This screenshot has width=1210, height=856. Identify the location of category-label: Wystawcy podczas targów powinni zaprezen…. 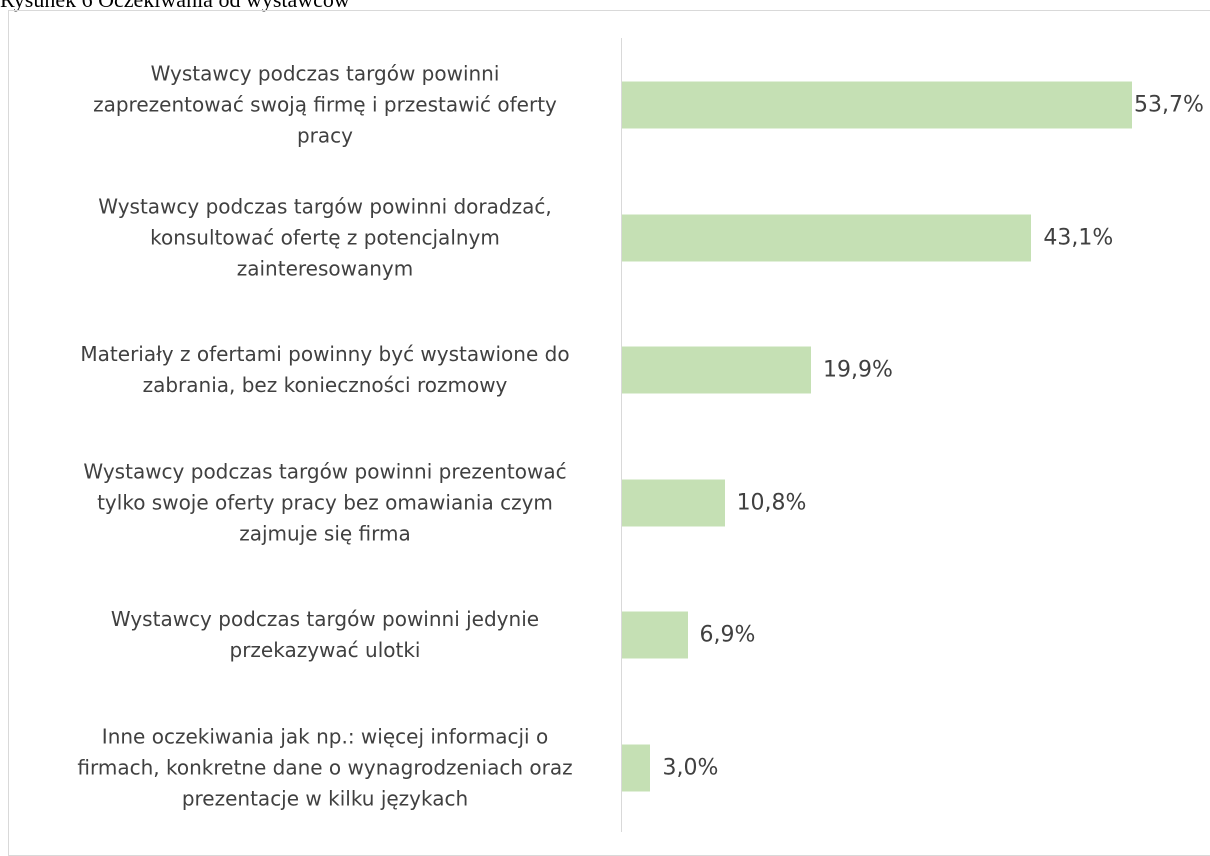
(325, 104).